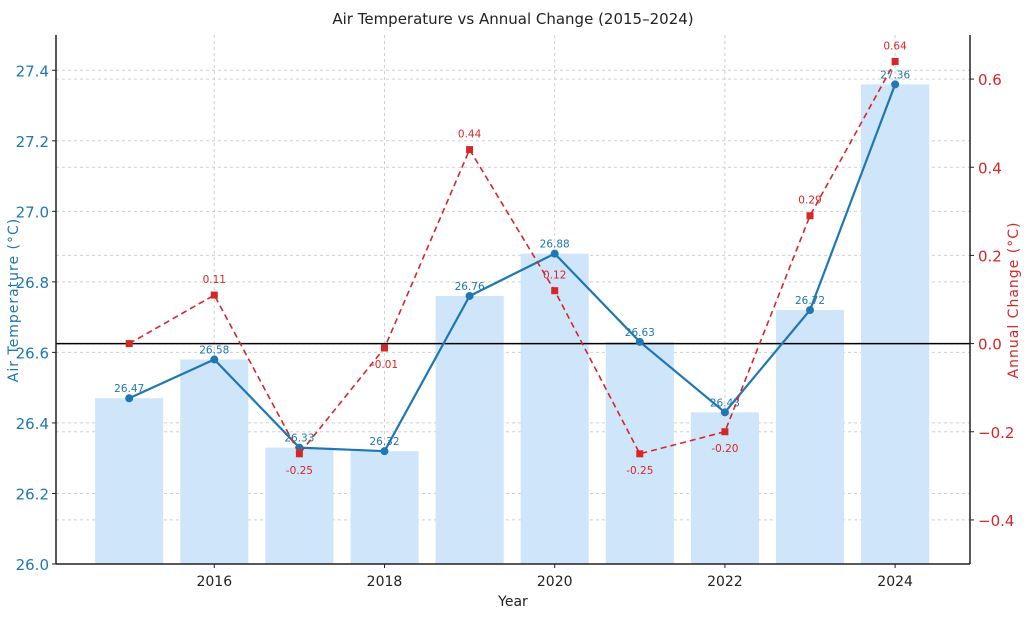 Image resolution: width=1028 pixels, height=625 pixels. I want to click on temperature-label: 26.63, so click(640, 333).